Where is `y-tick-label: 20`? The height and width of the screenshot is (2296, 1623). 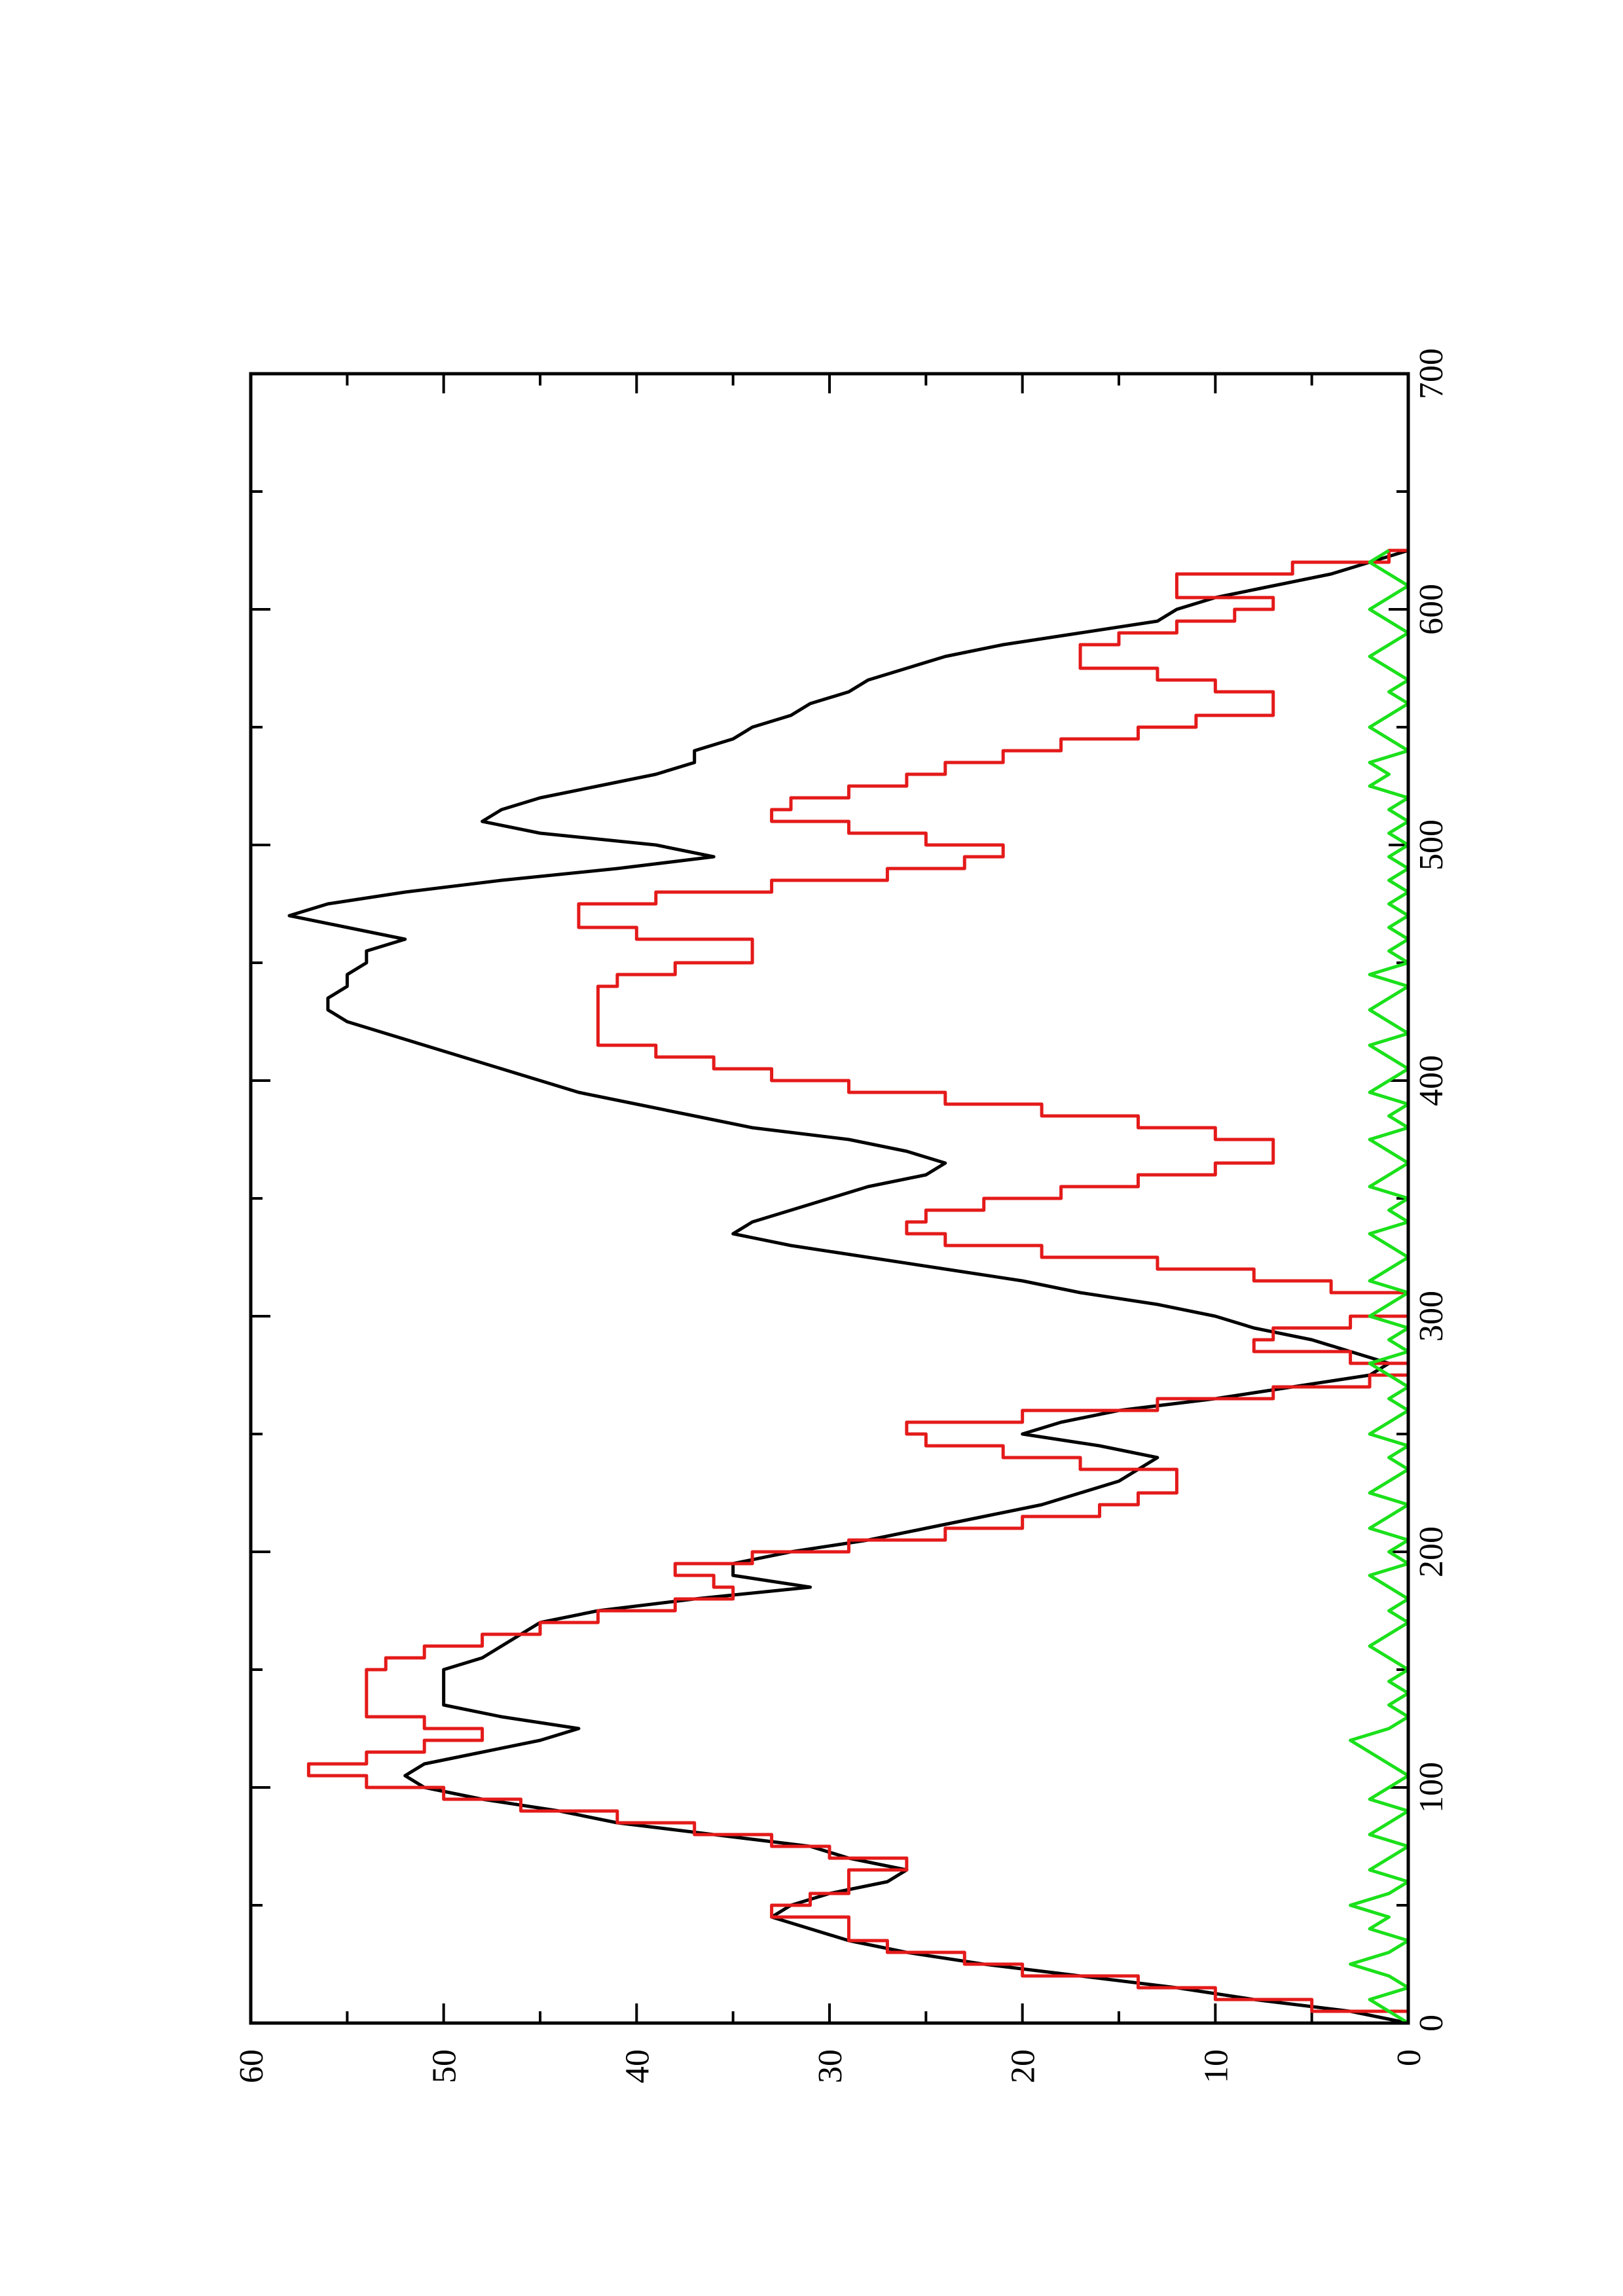
y-tick-label: 20 is located at coordinates (1023, 2066).